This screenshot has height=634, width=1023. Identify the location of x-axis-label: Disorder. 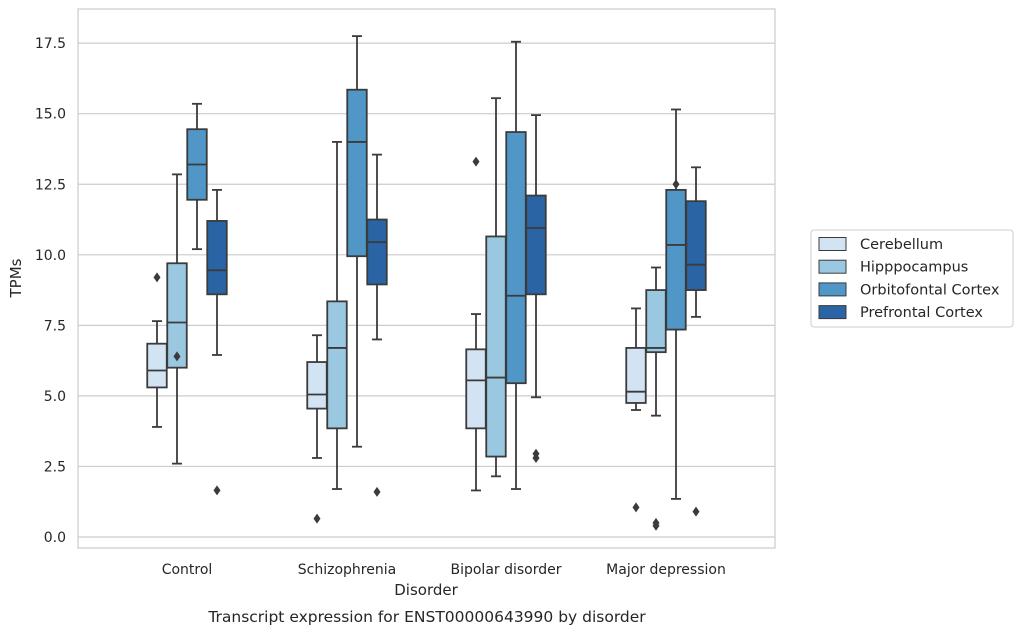
(426, 590).